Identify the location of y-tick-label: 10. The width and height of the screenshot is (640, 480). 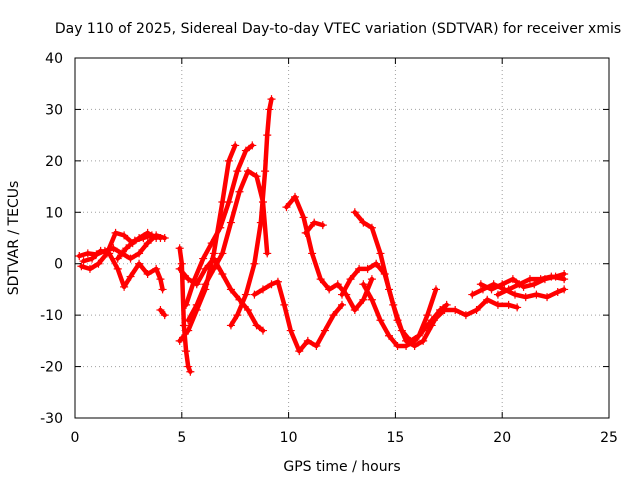
(54, 213).